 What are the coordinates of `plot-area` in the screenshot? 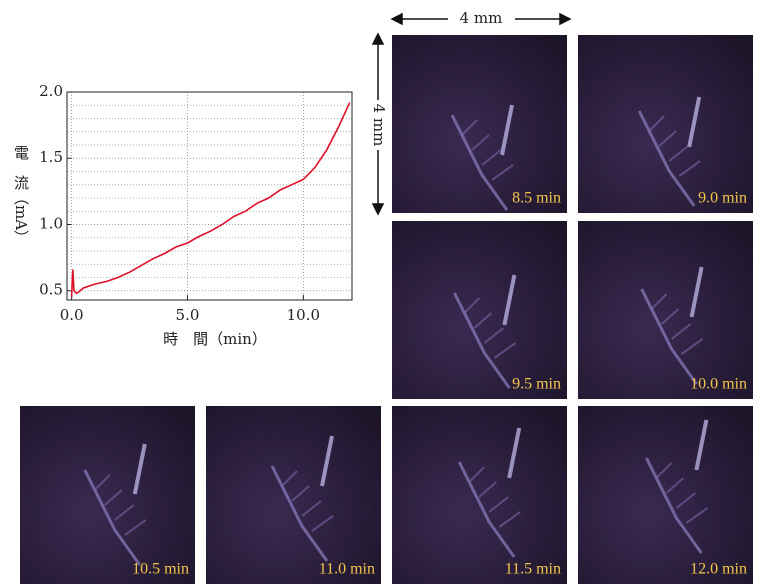 It's located at (209, 196).